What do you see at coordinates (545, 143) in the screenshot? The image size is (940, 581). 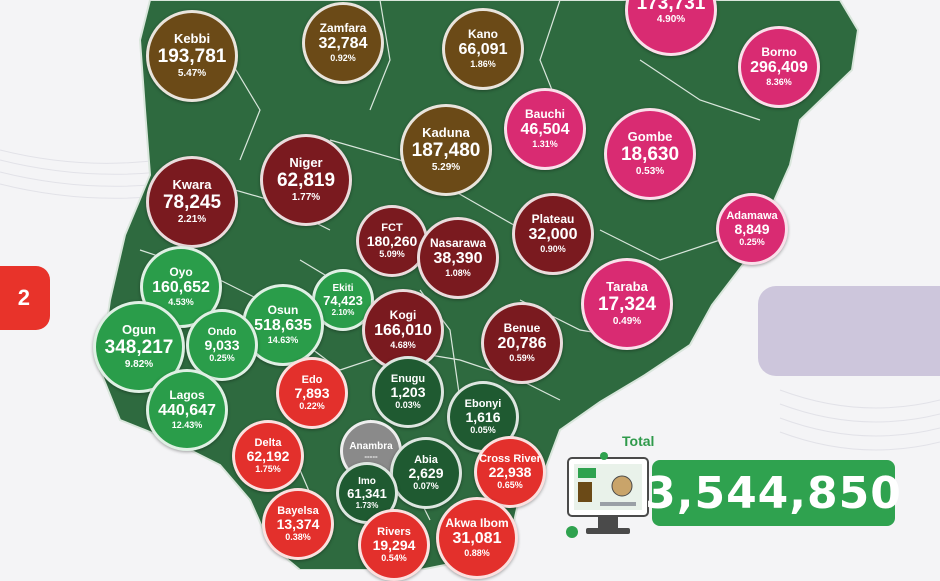 I see `state-percent: 1.31%` at bounding box center [545, 143].